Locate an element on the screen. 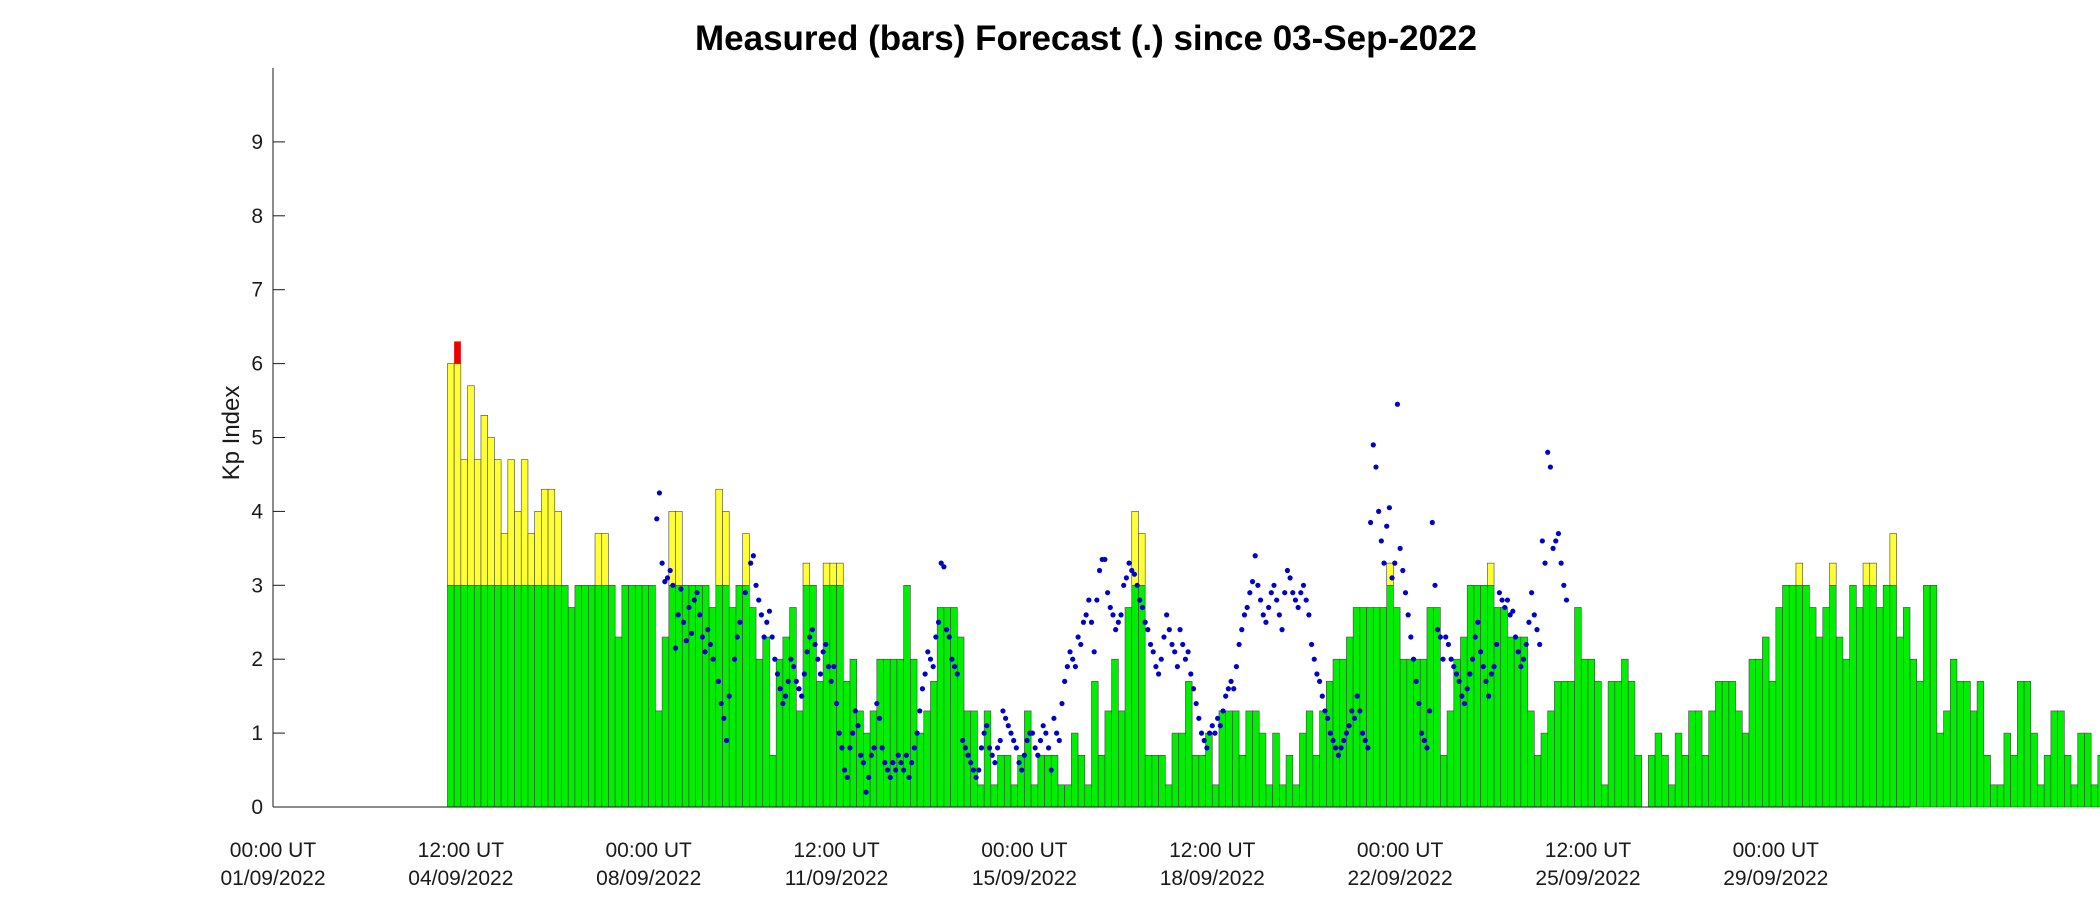 The height and width of the screenshot is (900, 2100). x-tick-date: 15/09/2022 is located at coordinates (1024, 878).